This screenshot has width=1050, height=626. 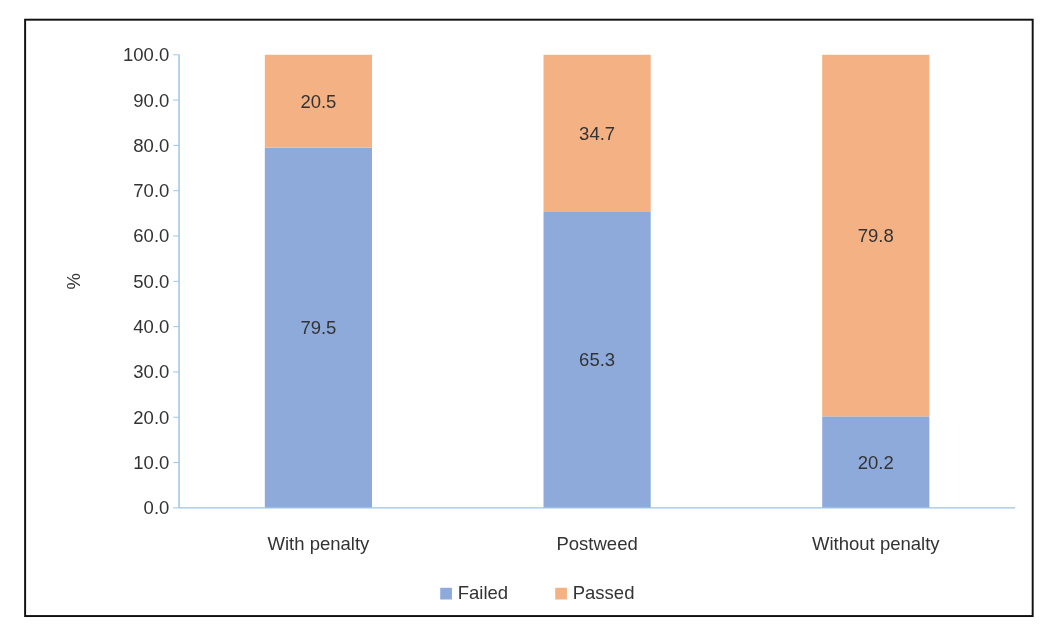 I want to click on y-tick-label: 100.0, so click(x=146, y=55).